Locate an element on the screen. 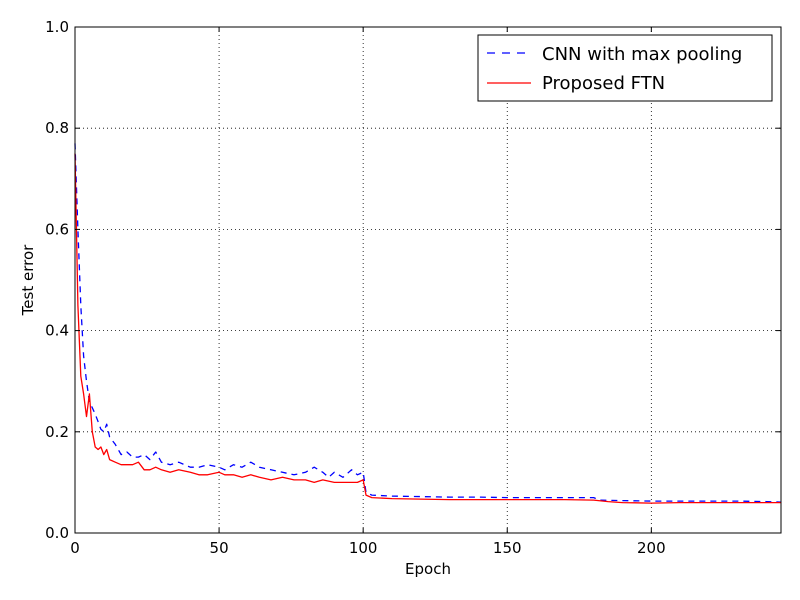  legend-label-ftn: Proposed FTN is located at coordinates (603, 83).